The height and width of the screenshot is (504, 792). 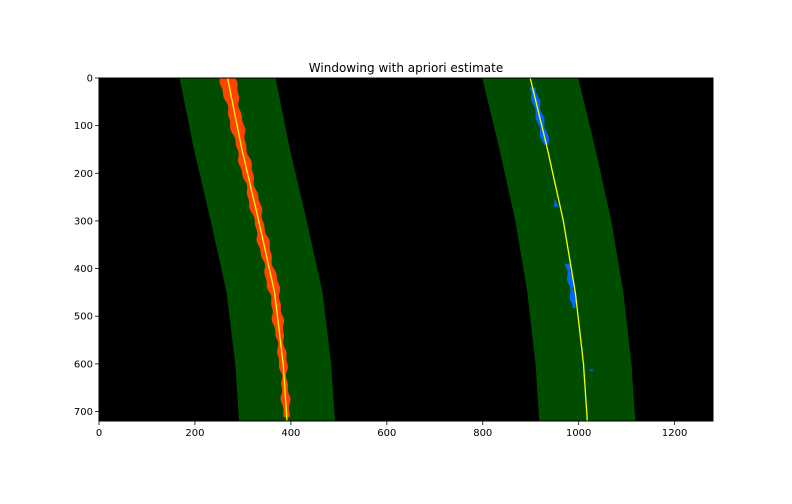 I want to click on fit-line-left, so click(x=257, y=249).